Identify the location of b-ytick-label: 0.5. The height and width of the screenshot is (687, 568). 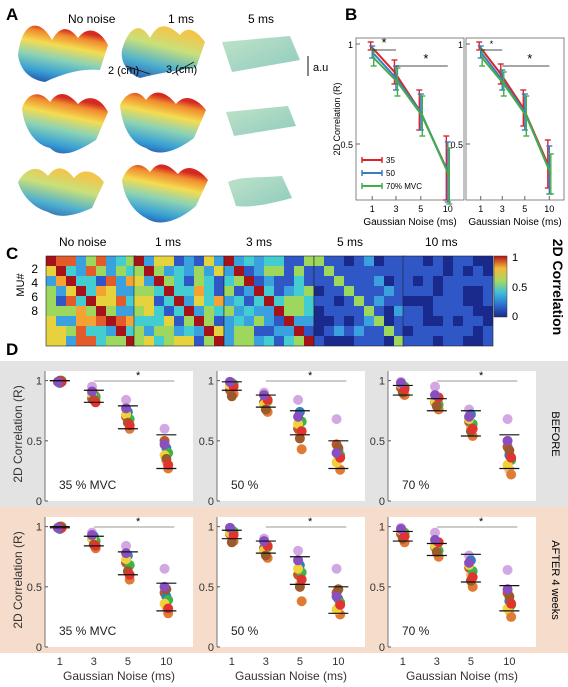
(456, 145).